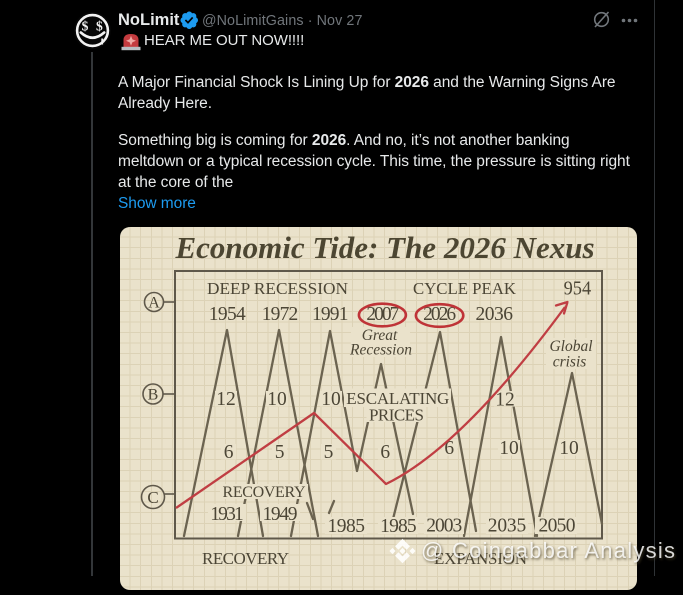  I want to click on svg-text: 2003, so click(444, 526).